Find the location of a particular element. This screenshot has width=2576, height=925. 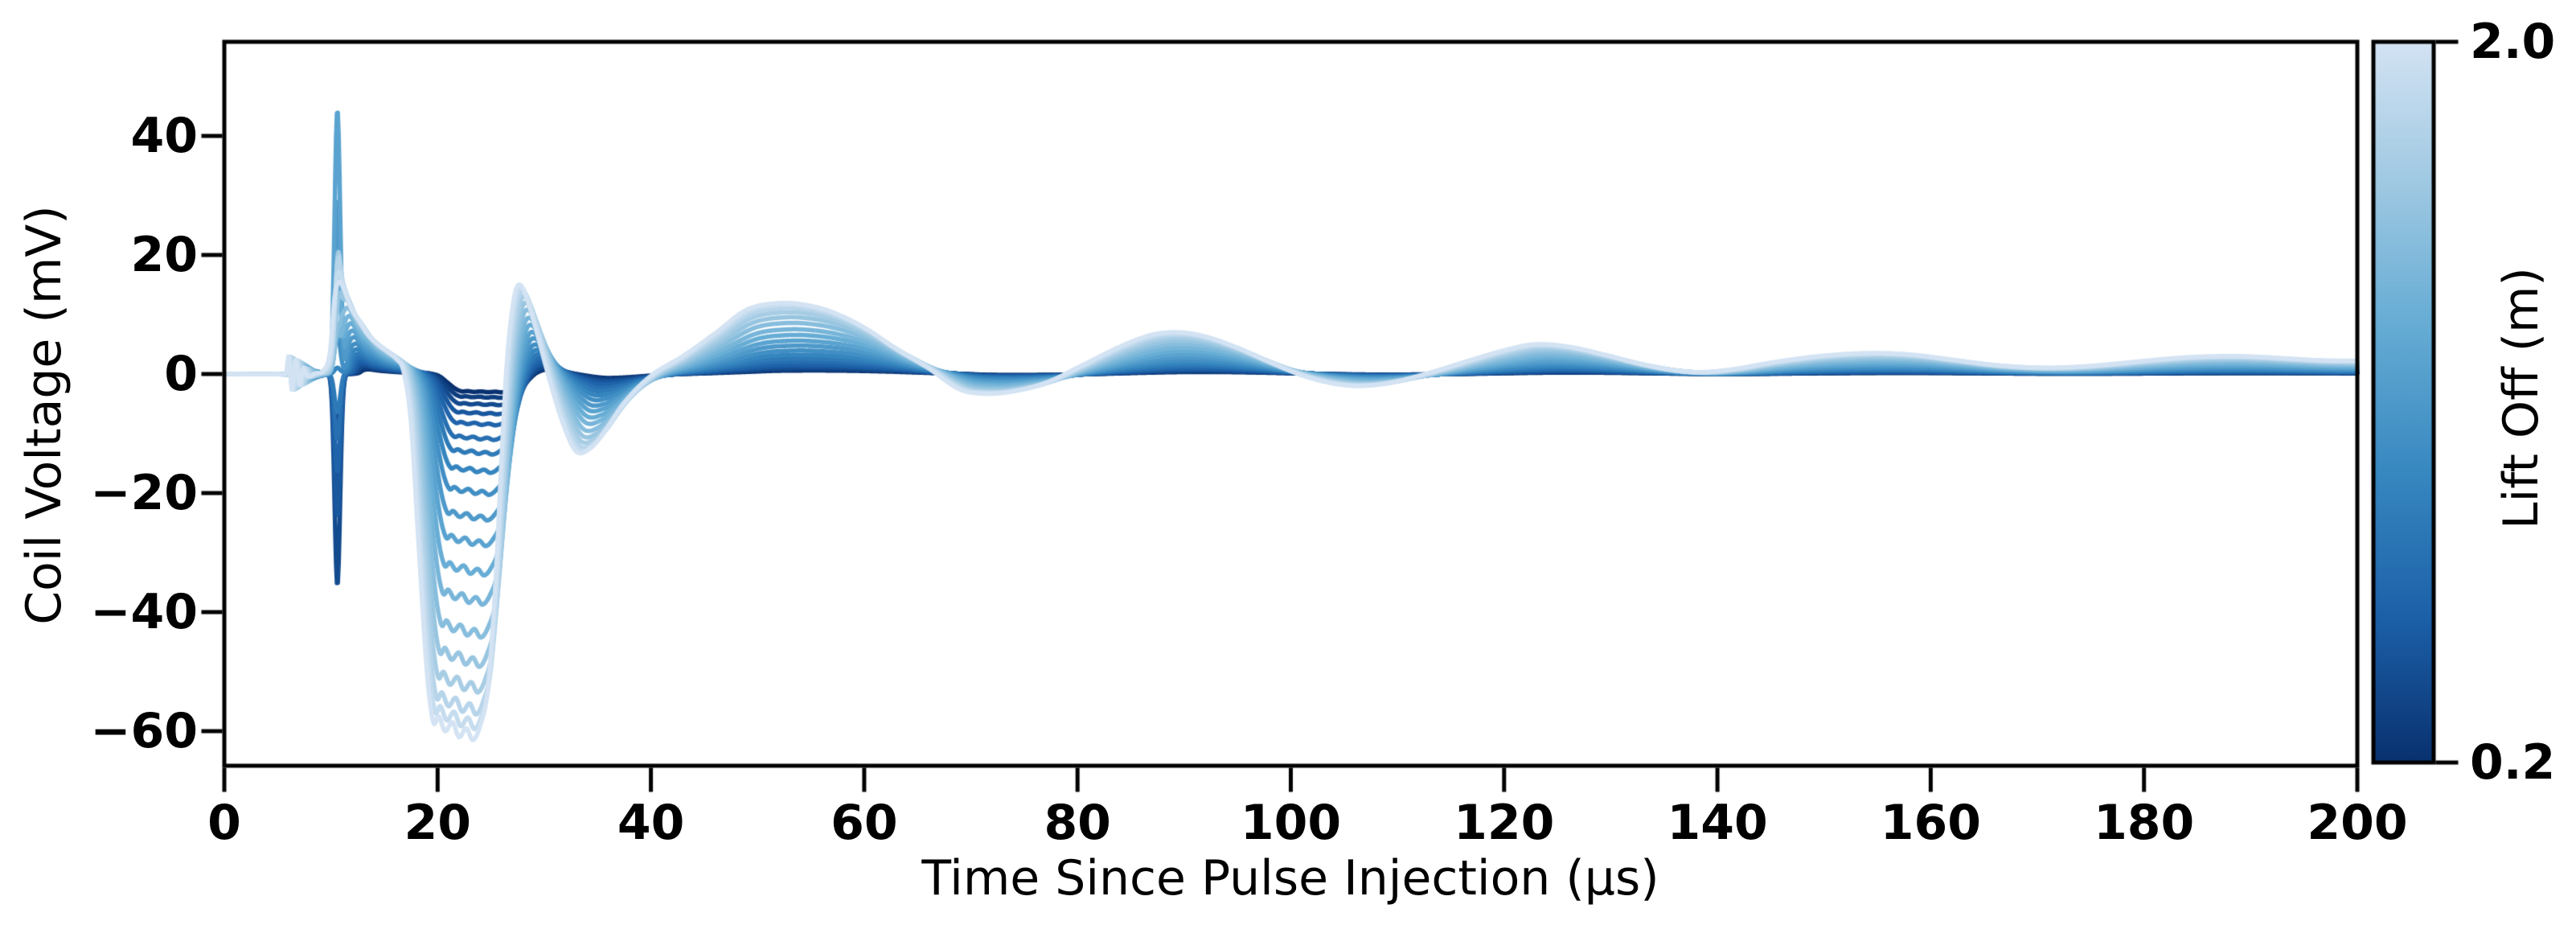

x-tick-label: 140 is located at coordinates (1717, 823).